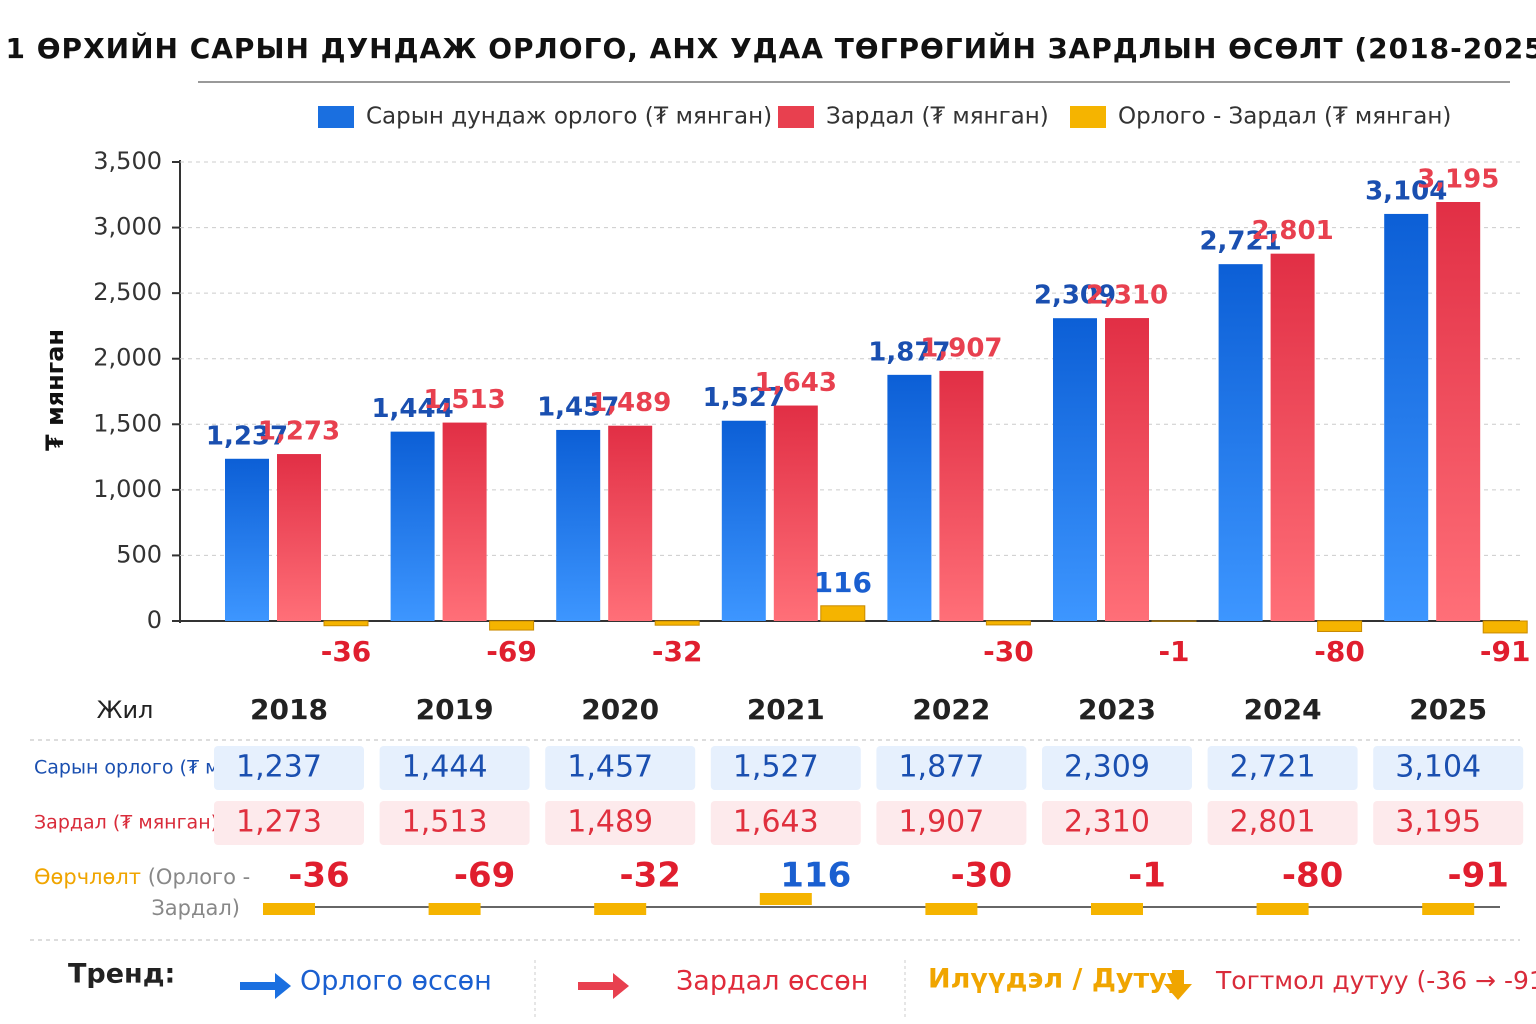 The width and height of the screenshot is (1536, 1024). I want to click on y-tick-label: 0, so click(154, 620).